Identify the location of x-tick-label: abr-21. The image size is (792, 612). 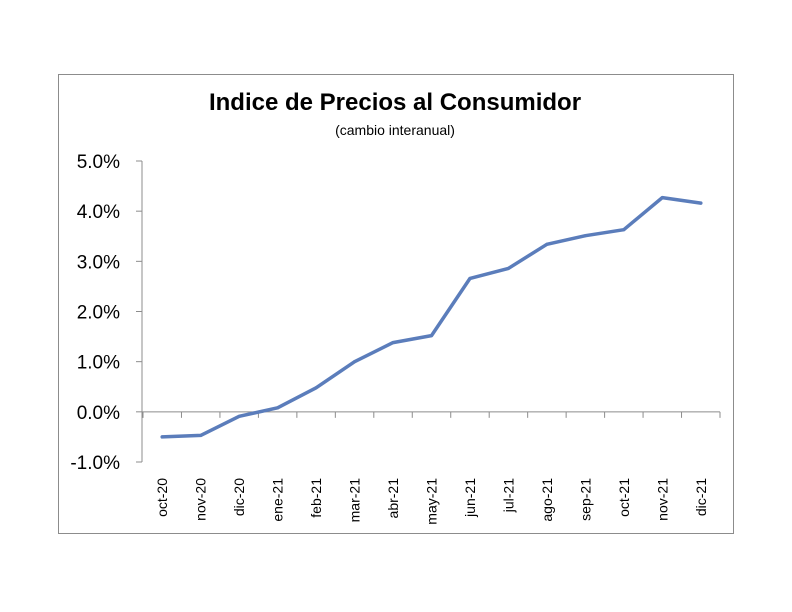
(393, 498).